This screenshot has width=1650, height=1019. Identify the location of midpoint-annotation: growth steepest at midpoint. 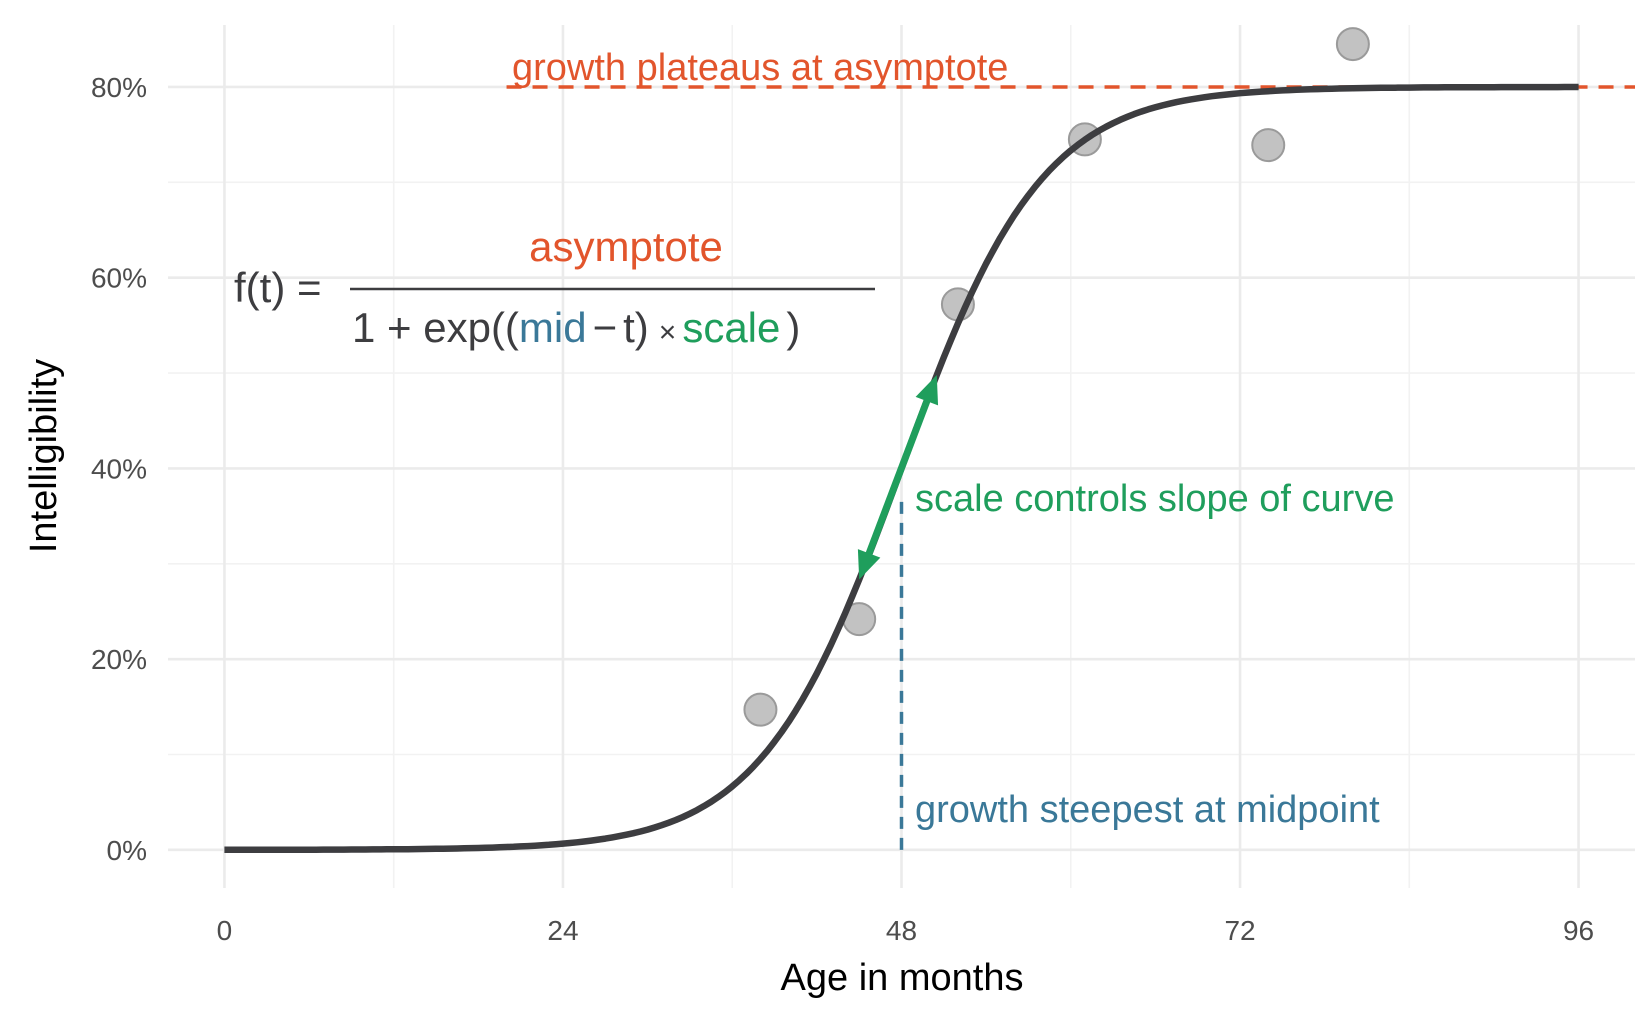
(1147, 810).